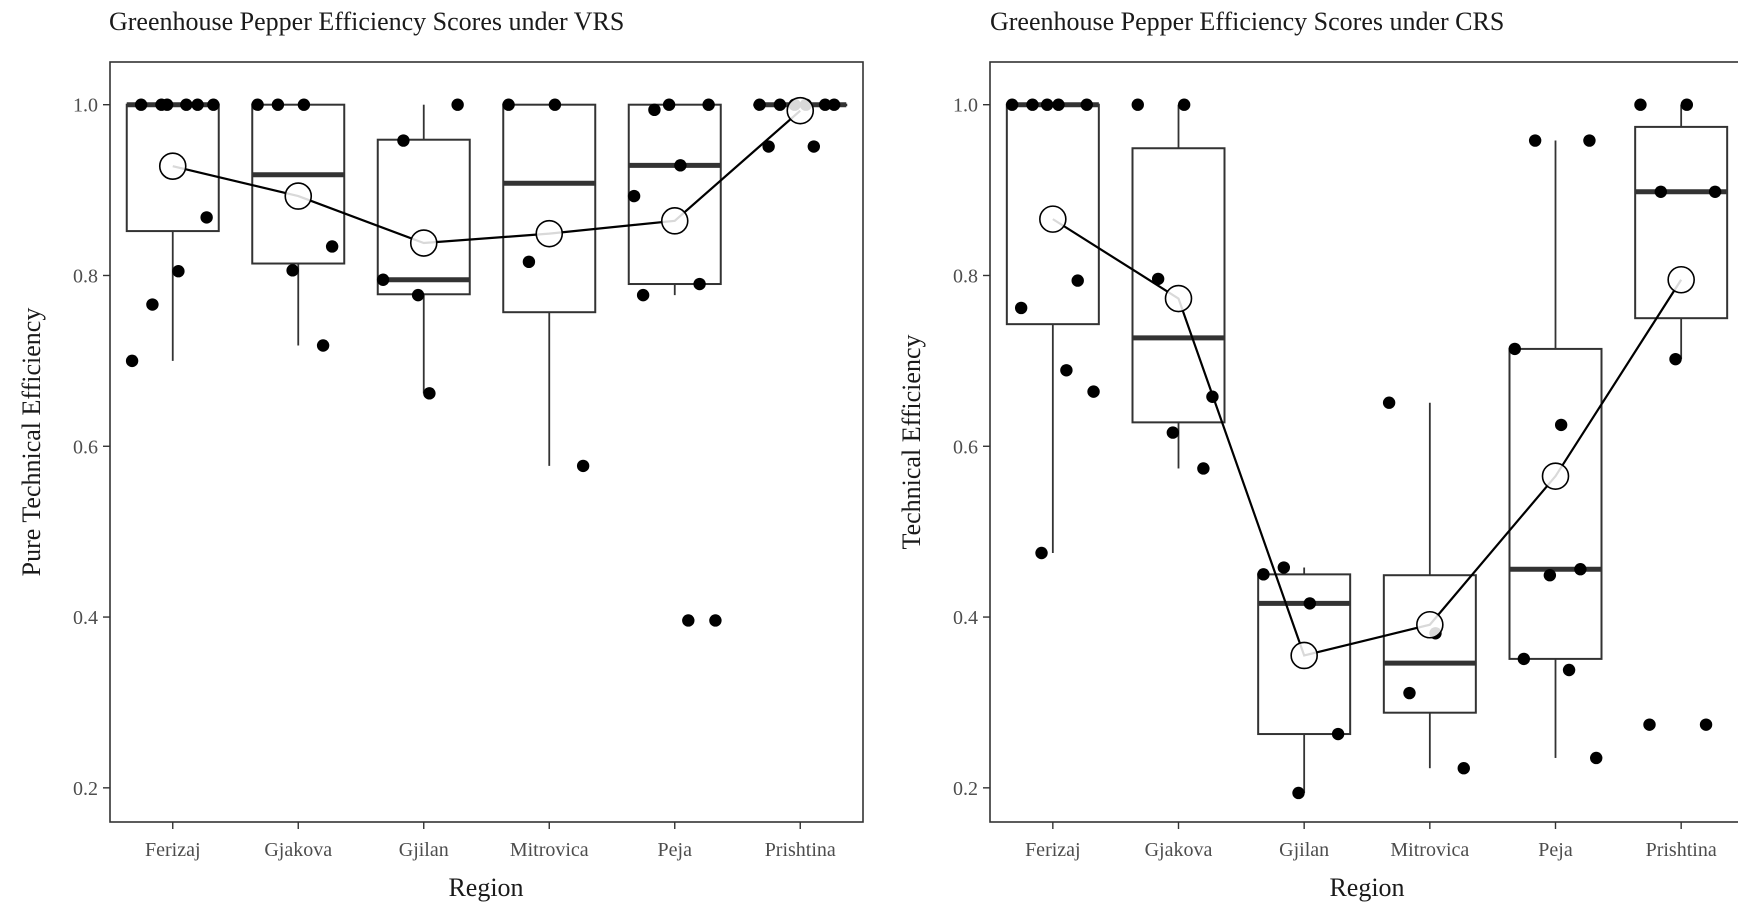 The height and width of the screenshot is (905, 1738). What do you see at coordinates (85, 789) in the screenshot?
I see `vrs-y-tick-label: 0.2` at bounding box center [85, 789].